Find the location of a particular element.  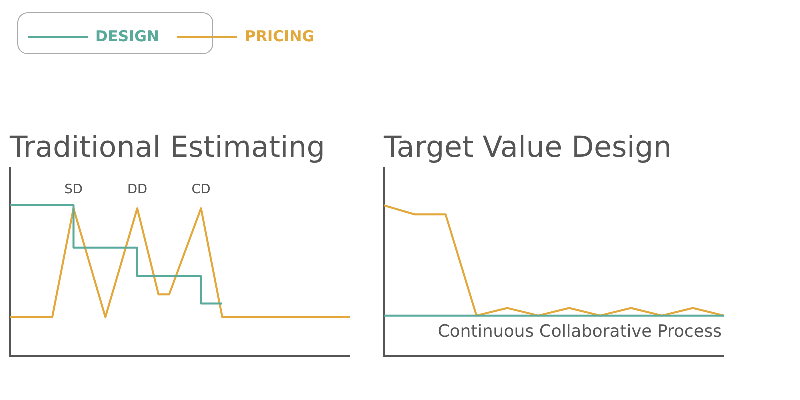

legend-label: PRICING is located at coordinates (279, 36).